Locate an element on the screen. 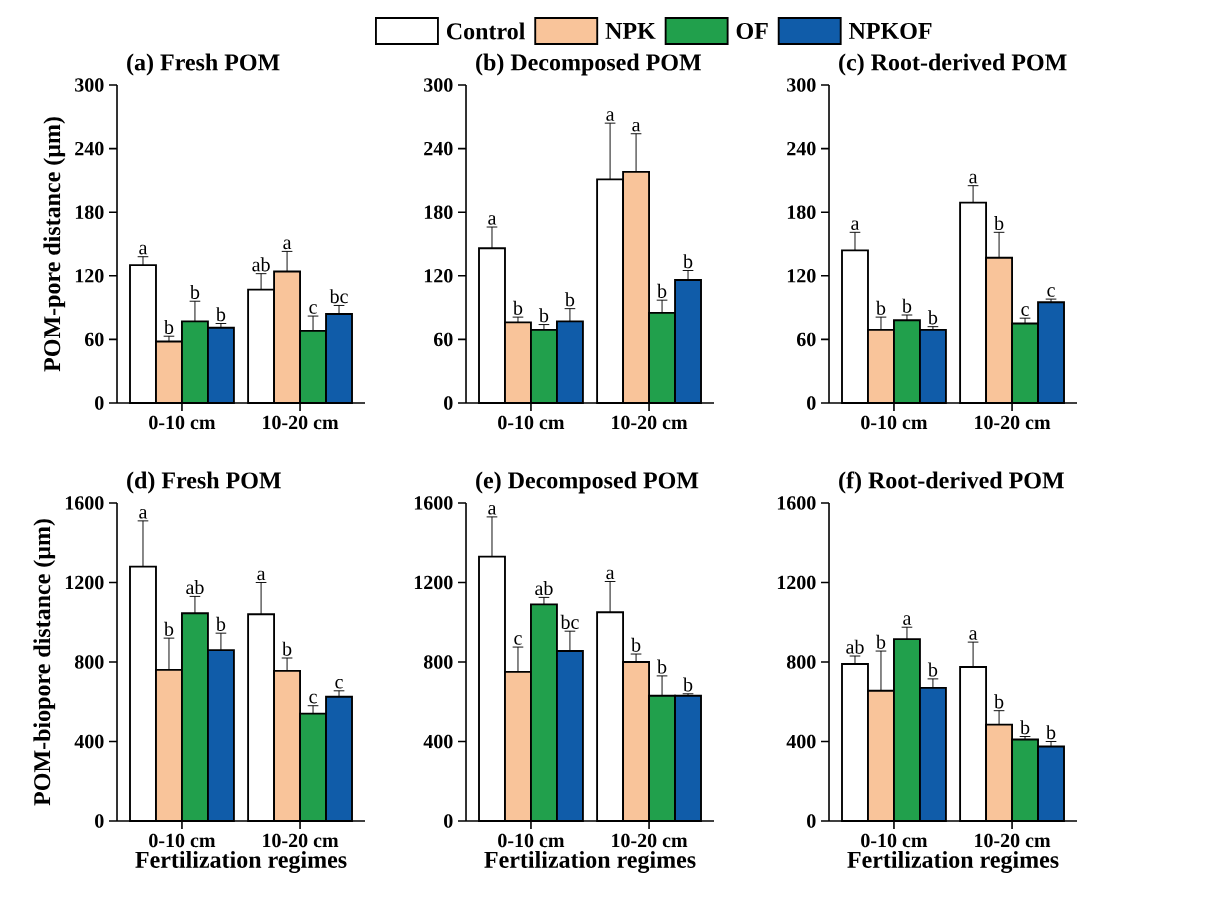 The height and width of the screenshot is (898, 1223). chart-title: (c) Root-derived POM is located at coordinates (953, 64).